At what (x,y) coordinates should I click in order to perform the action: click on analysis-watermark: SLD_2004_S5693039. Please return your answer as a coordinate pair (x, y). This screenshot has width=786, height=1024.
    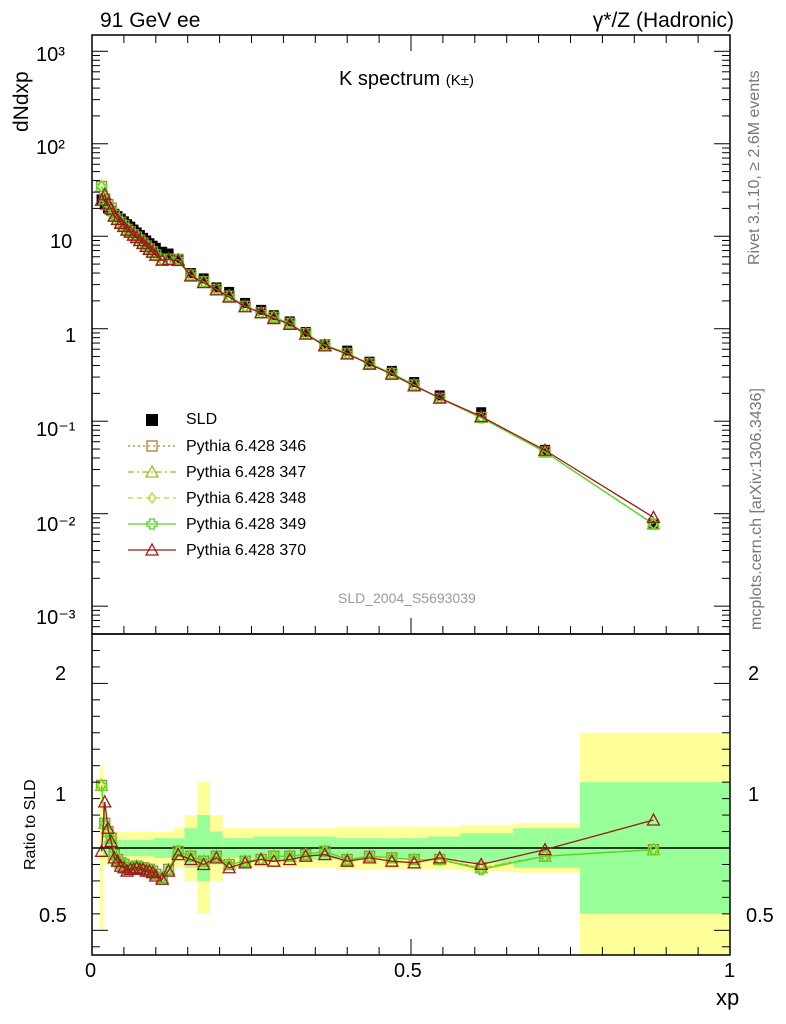
    Looking at the image, I should click on (407, 598).